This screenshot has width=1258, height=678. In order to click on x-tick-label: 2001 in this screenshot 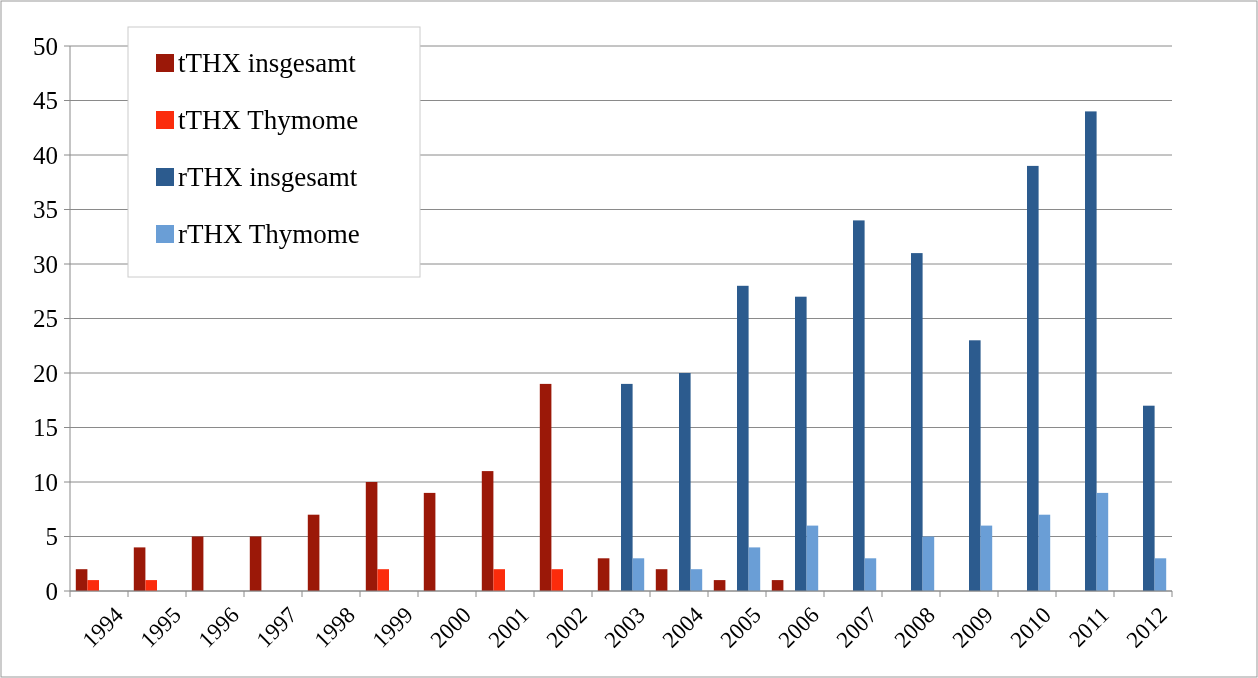, I will do `click(508, 627)`.